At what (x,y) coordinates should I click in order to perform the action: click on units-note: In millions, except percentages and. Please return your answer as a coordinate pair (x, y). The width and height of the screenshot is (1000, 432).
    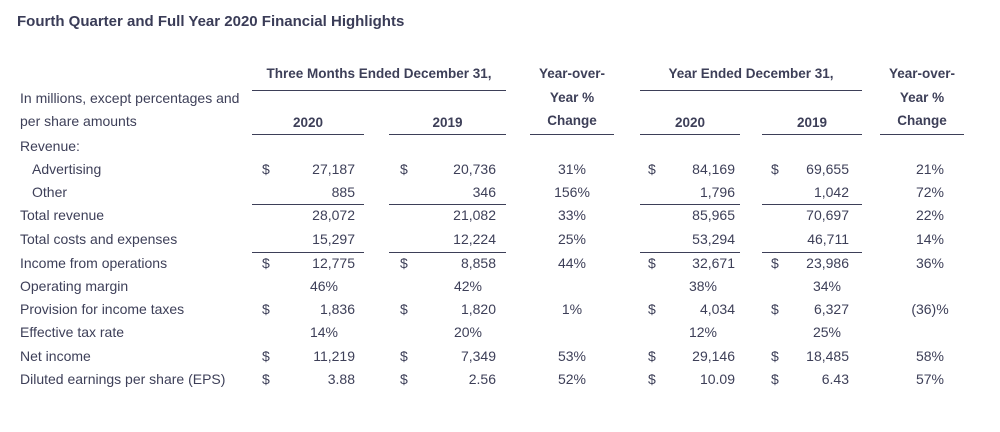
    Looking at the image, I should click on (130, 98).